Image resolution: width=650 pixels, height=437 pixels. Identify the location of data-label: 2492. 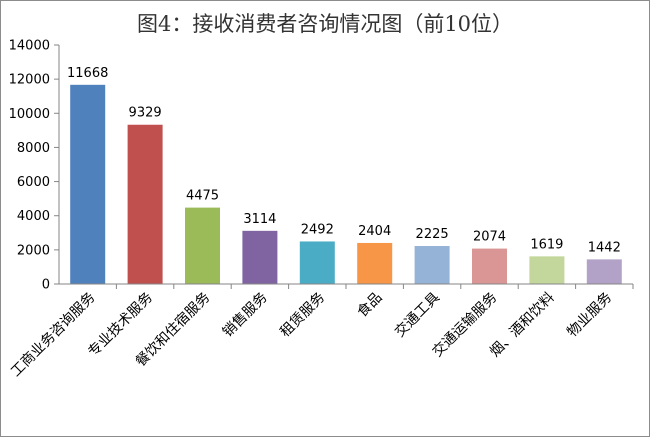
(317, 229).